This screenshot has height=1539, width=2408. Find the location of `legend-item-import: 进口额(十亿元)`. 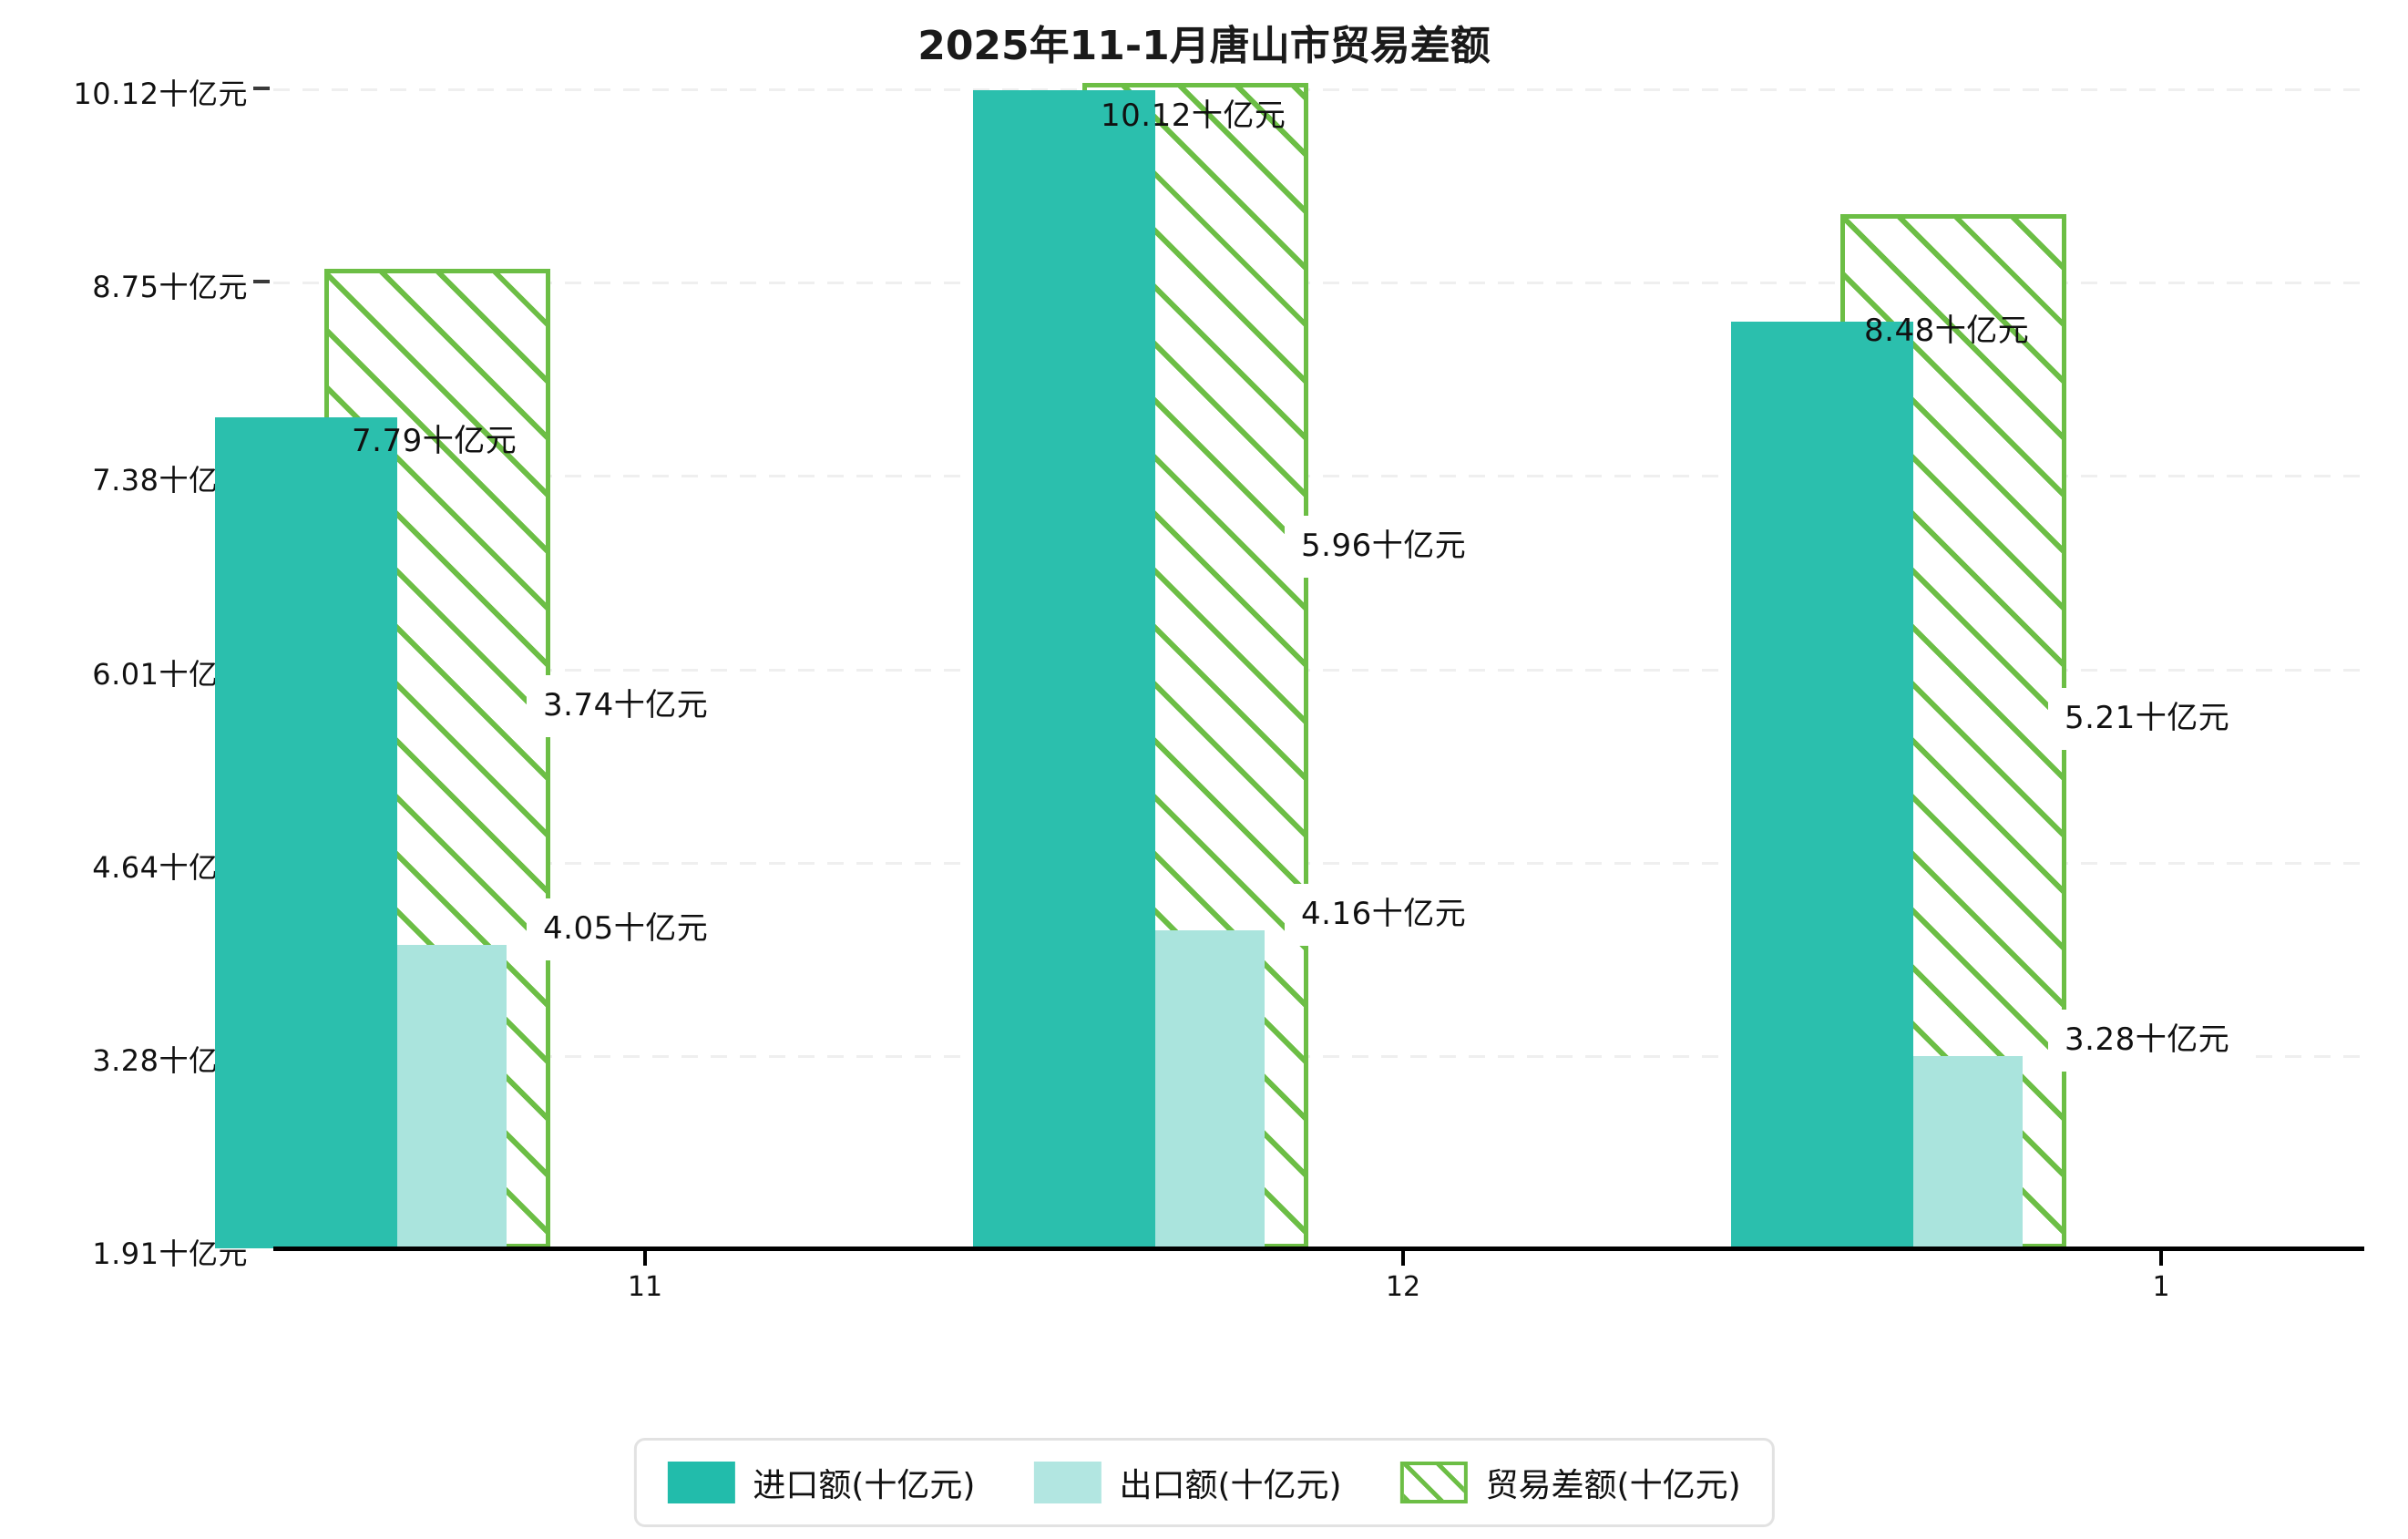

legend-item-import: 进口额(十亿元) is located at coordinates (821, 1482).